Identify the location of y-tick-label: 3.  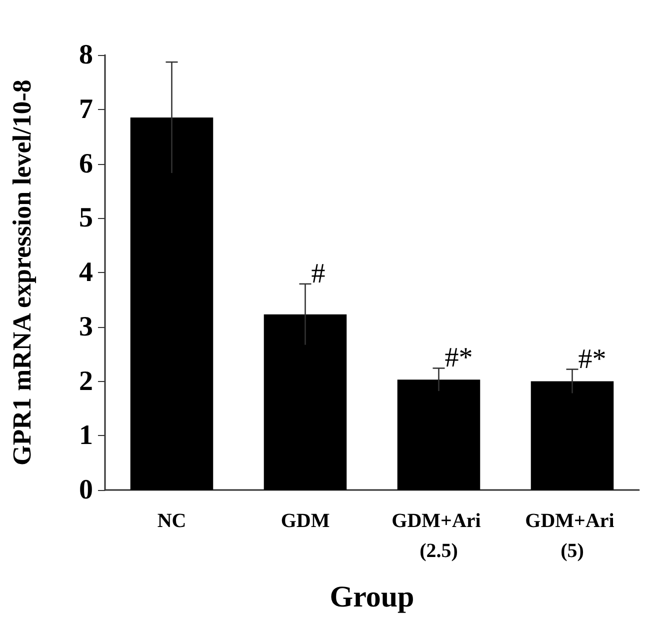
(86, 326).